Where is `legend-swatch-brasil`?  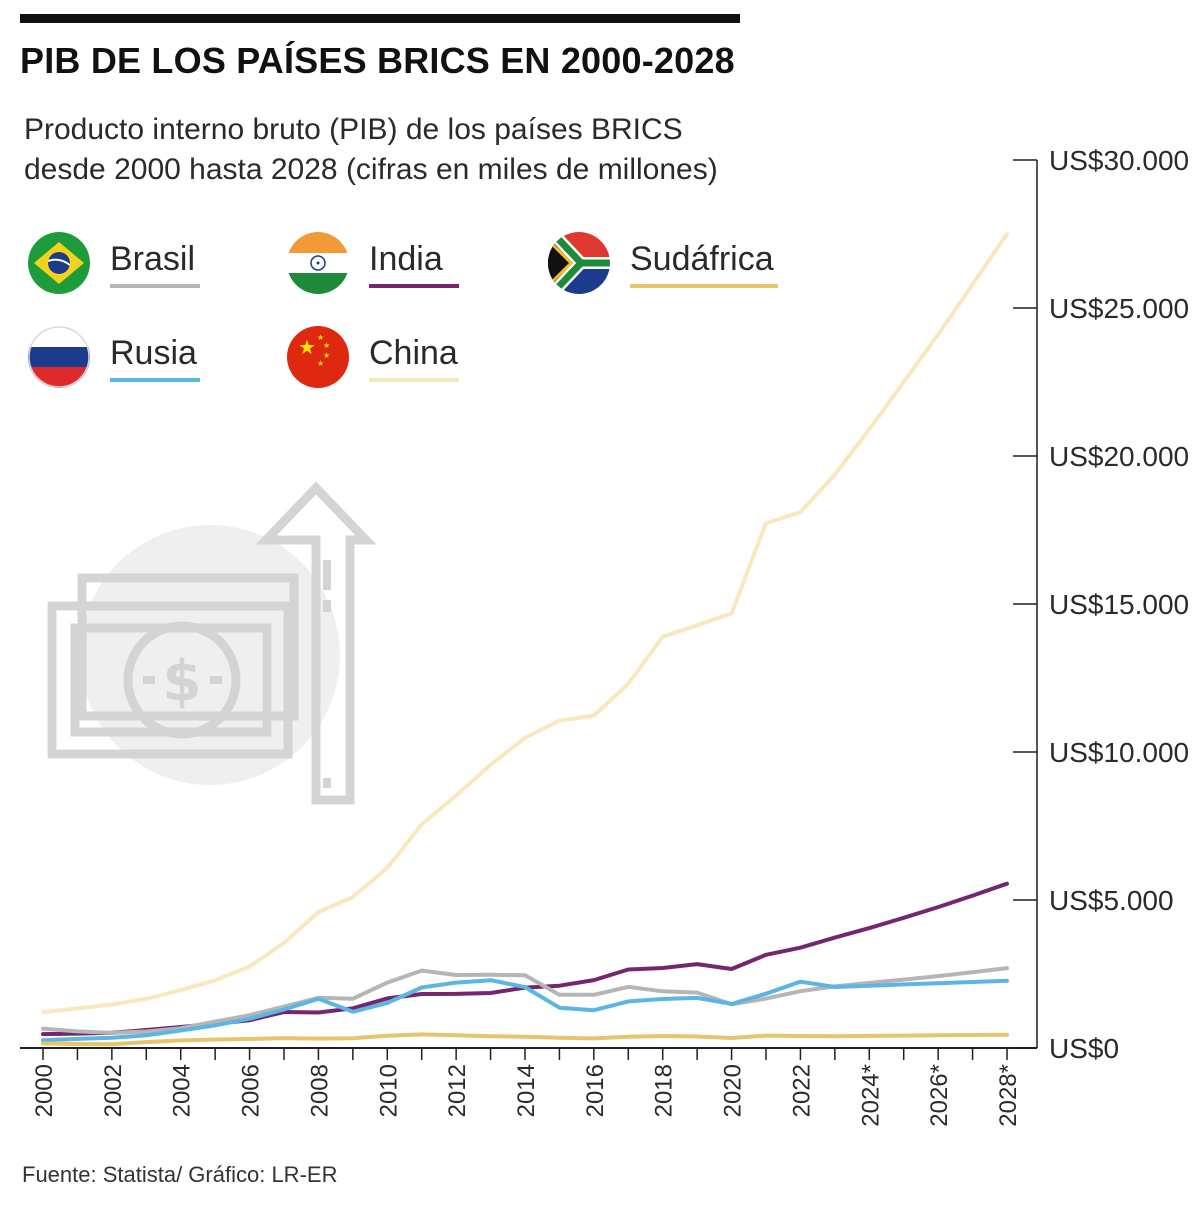
legend-swatch-brasil is located at coordinates (155, 286).